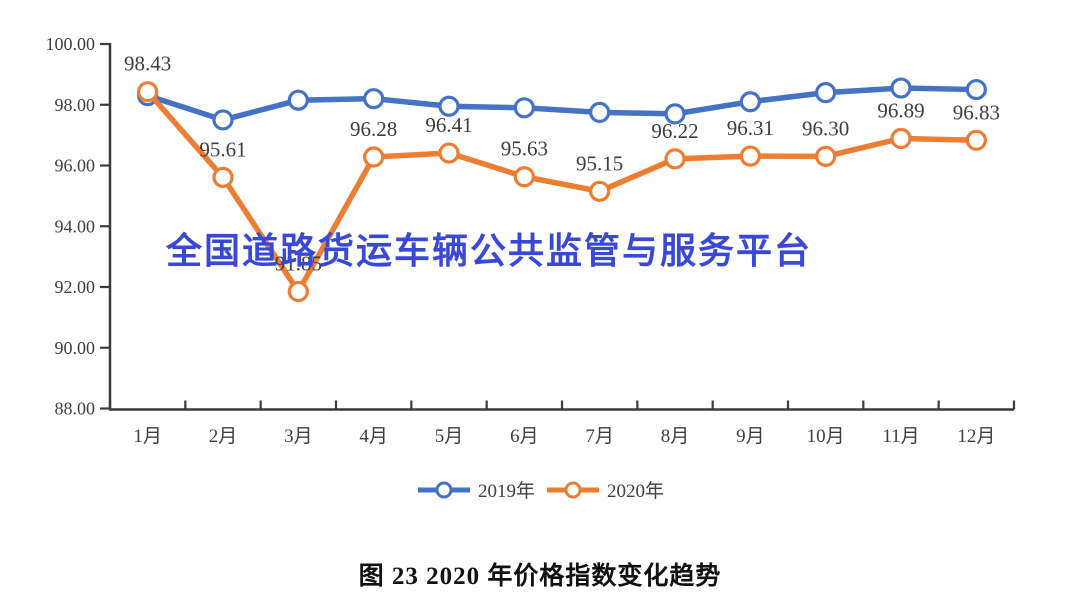  I want to click on data-label-2020年: 96.22, so click(674, 131).